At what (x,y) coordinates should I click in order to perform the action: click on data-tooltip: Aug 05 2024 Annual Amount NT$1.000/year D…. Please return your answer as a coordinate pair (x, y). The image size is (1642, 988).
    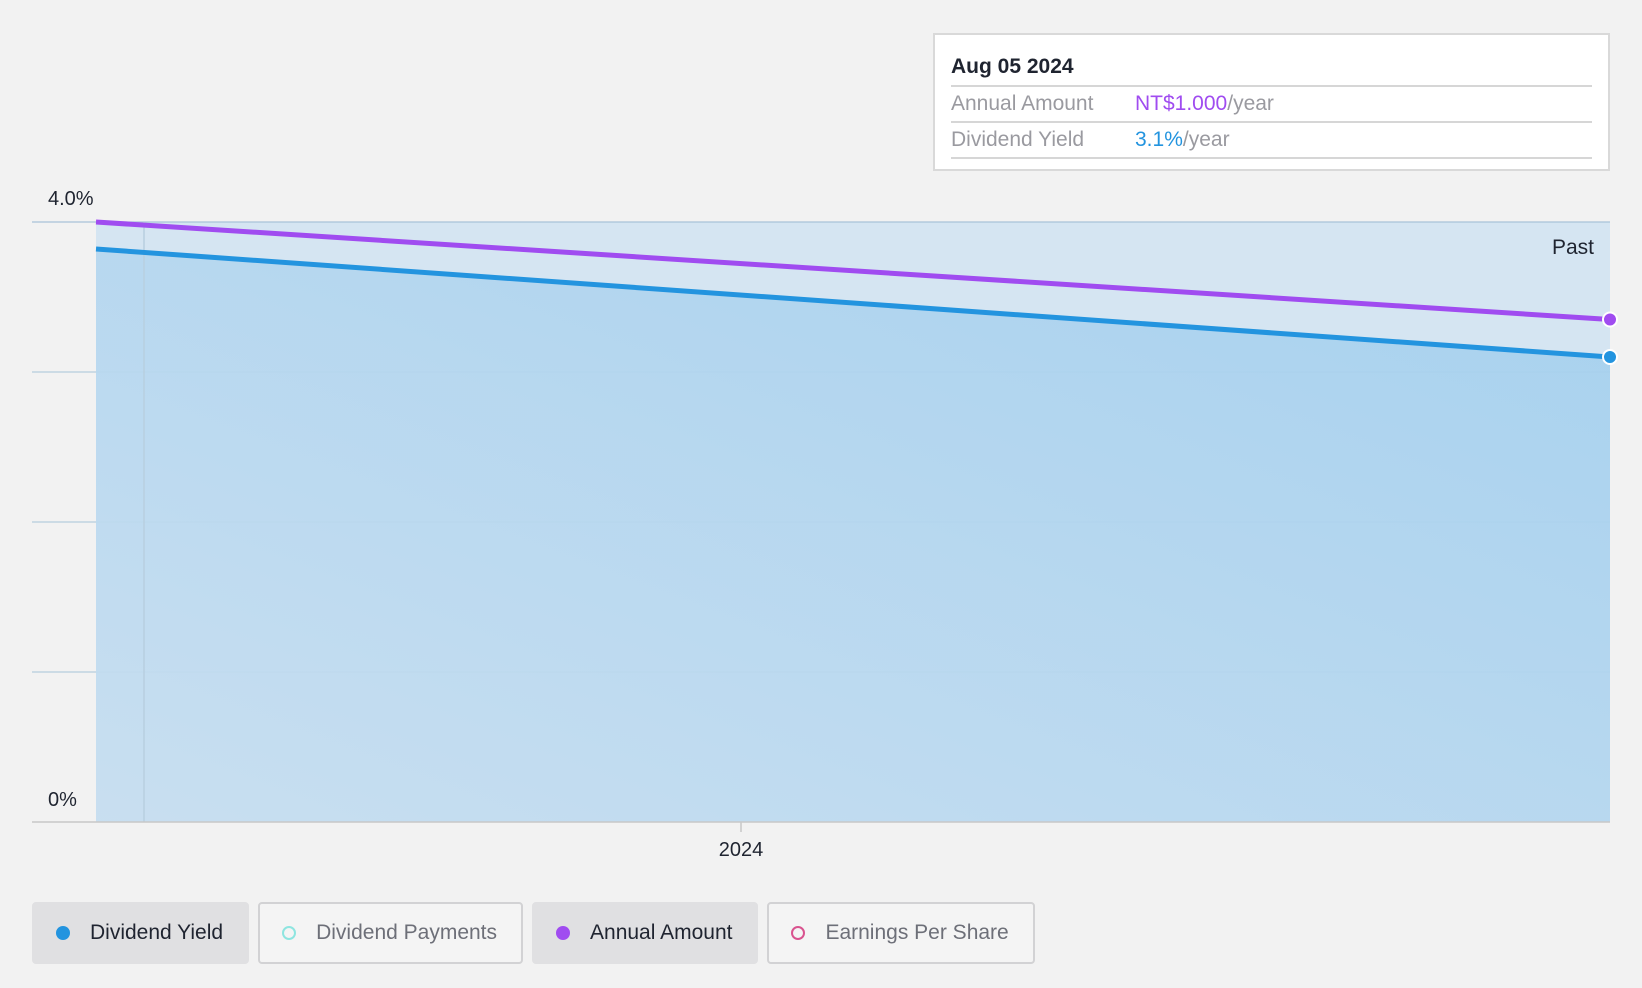
    Looking at the image, I should click on (1271, 102).